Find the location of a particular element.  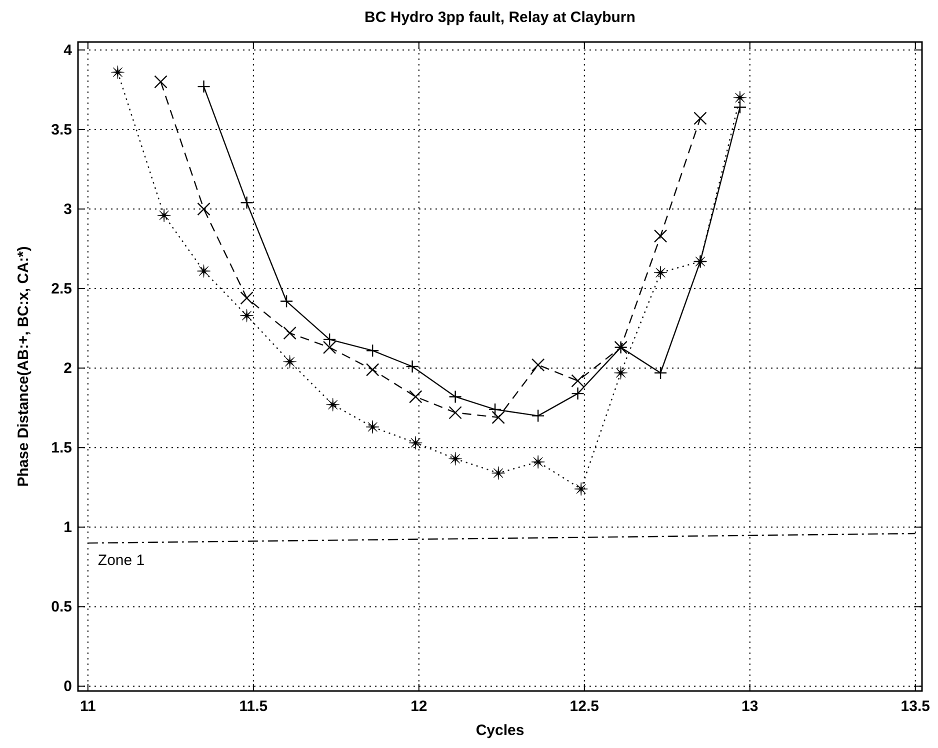

y-tick-label: 2 is located at coordinates (68, 369).